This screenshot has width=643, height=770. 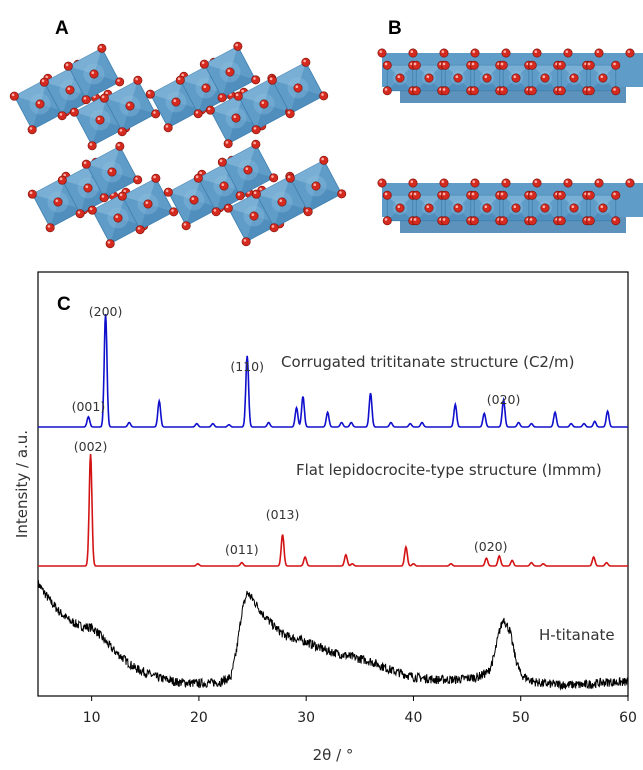 What do you see at coordinates (199, 718) in the screenshot?
I see `x-tick-label: 20` at bounding box center [199, 718].